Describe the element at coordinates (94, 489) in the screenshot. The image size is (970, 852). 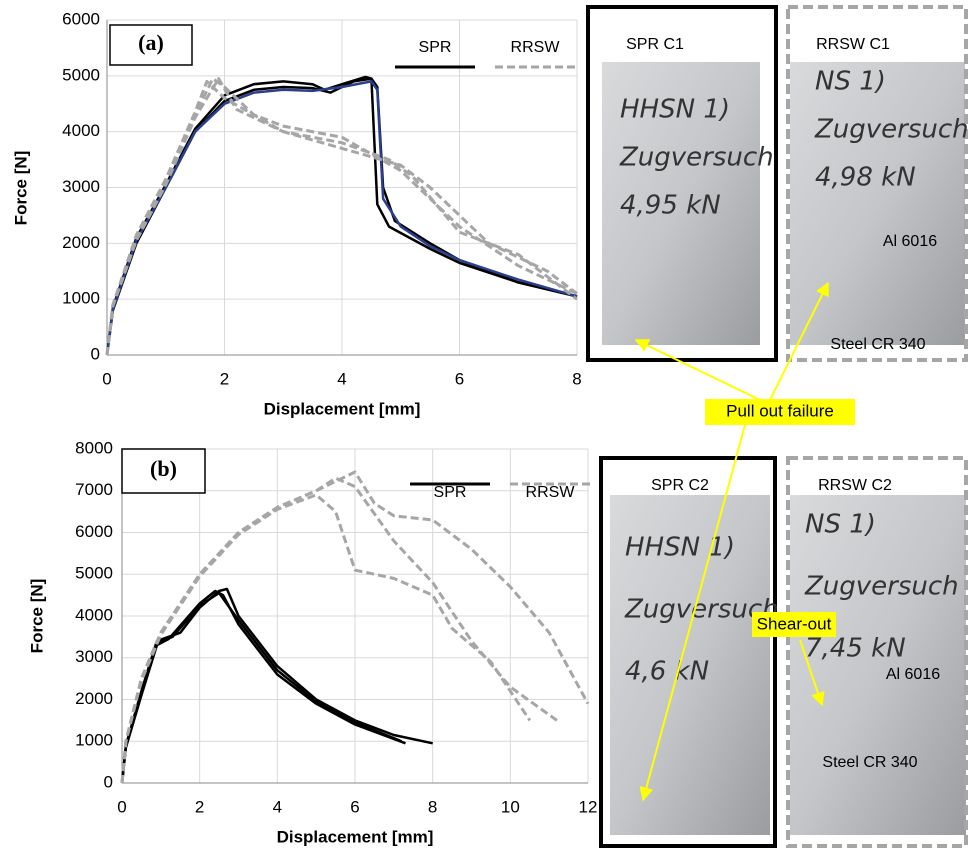
I see `y-tick-label: 7000` at that location.